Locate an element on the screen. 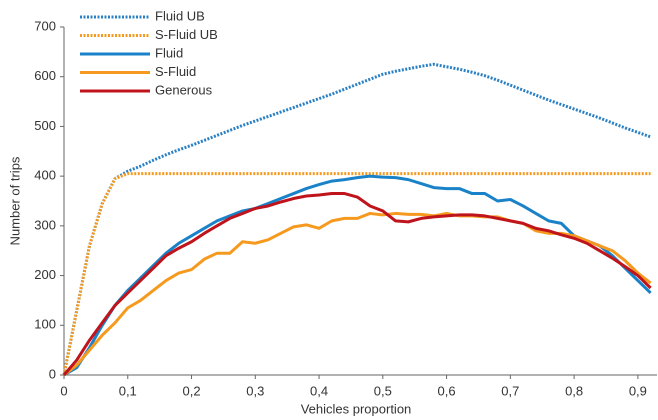 Image resolution: width=658 pixels, height=420 pixels. y-tick-label: 600 is located at coordinates (45, 75).